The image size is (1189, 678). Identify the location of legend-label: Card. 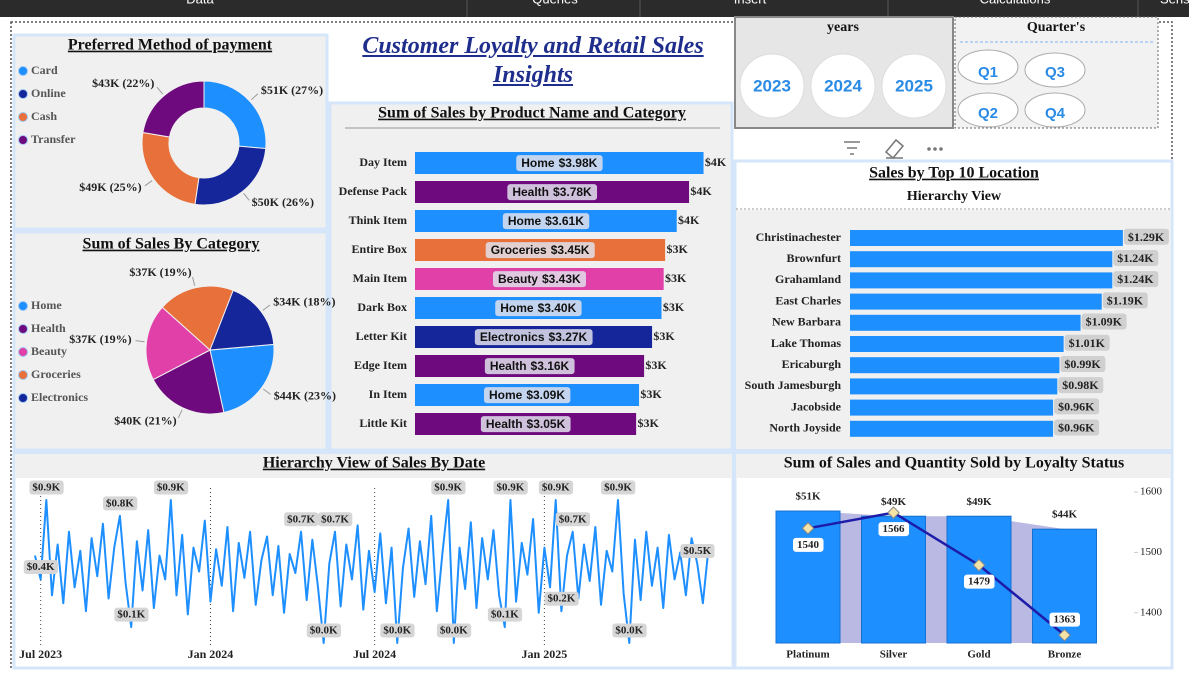
(44, 70).